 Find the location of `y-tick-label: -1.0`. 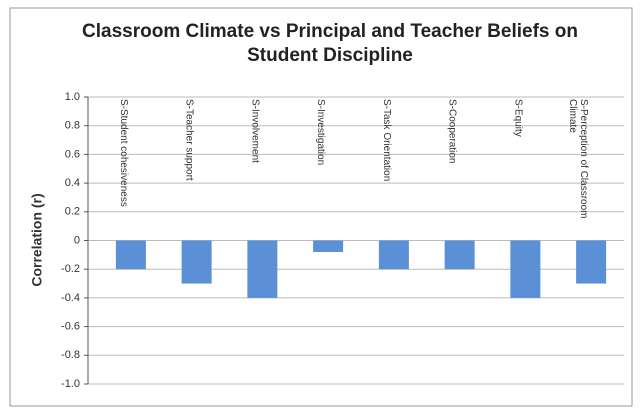

y-tick-label: -1.0 is located at coordinates (70, 384).